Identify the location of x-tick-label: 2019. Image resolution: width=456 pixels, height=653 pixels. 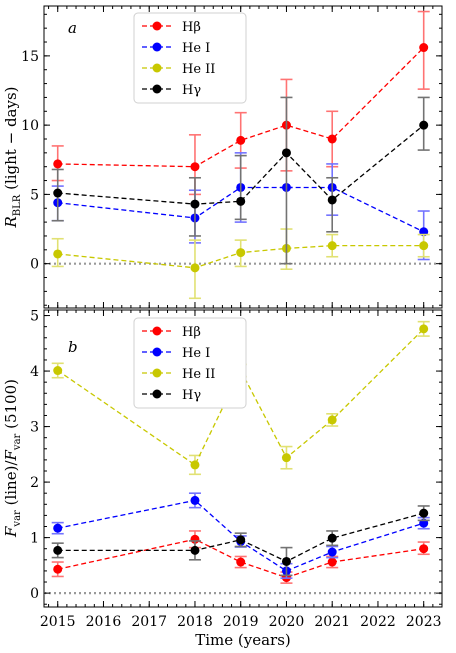
(241, 622).